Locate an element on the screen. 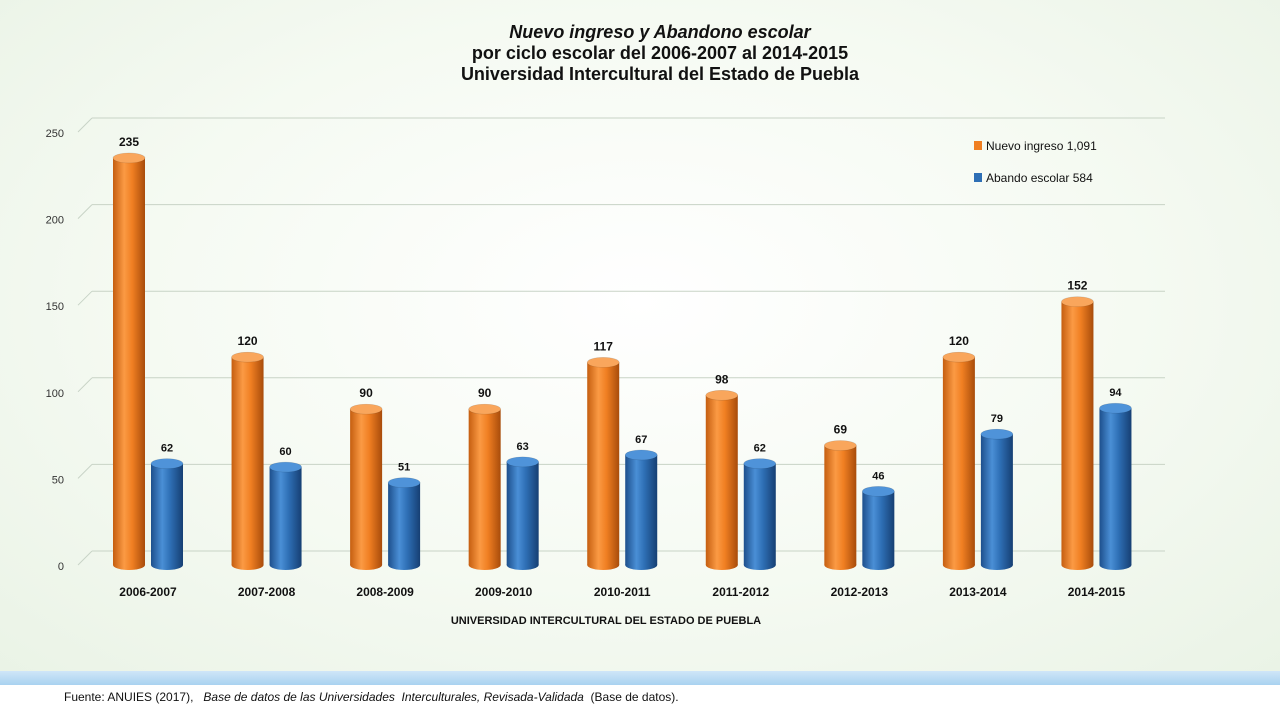  x-tick-label: 2009-2010 is located at coordinates (504, 592).